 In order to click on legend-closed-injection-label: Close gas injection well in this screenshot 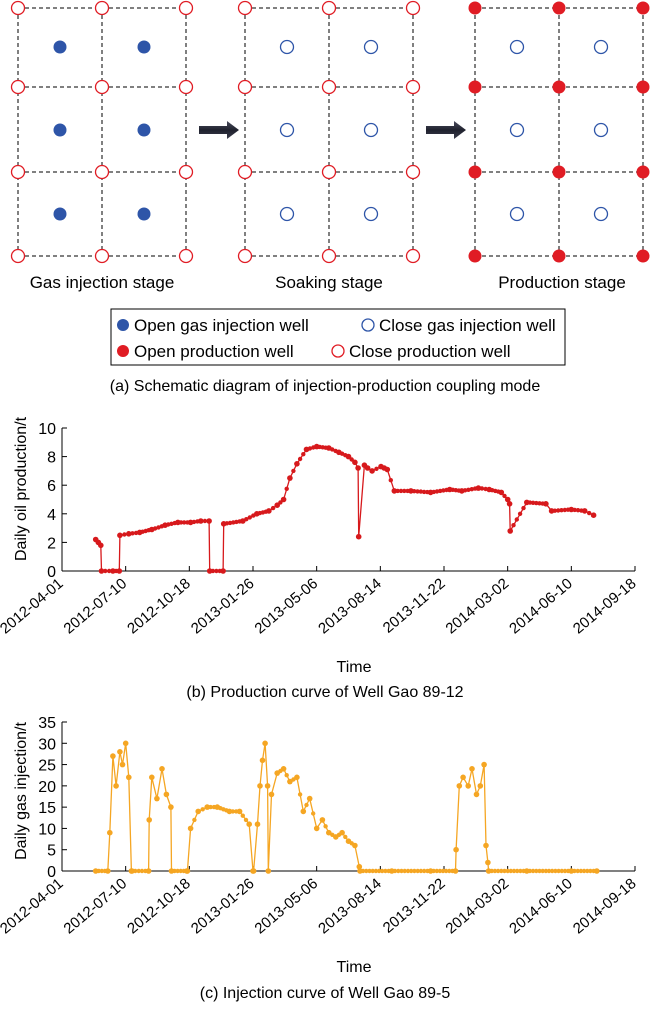, I will do `click(467, 325)`.